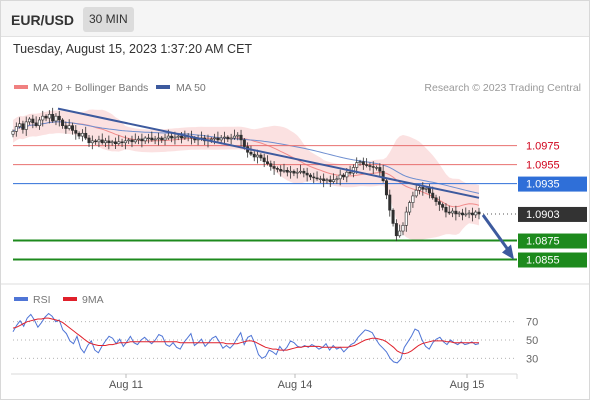 The height and width of the screenshot is (400, 590). What do you see at coordinates (133, 49) in the screenshot?
I see `snapshot-datetime: Tuesday, August 15, 2023 1:37:20 AM CET` at bounding box center [133, 49].